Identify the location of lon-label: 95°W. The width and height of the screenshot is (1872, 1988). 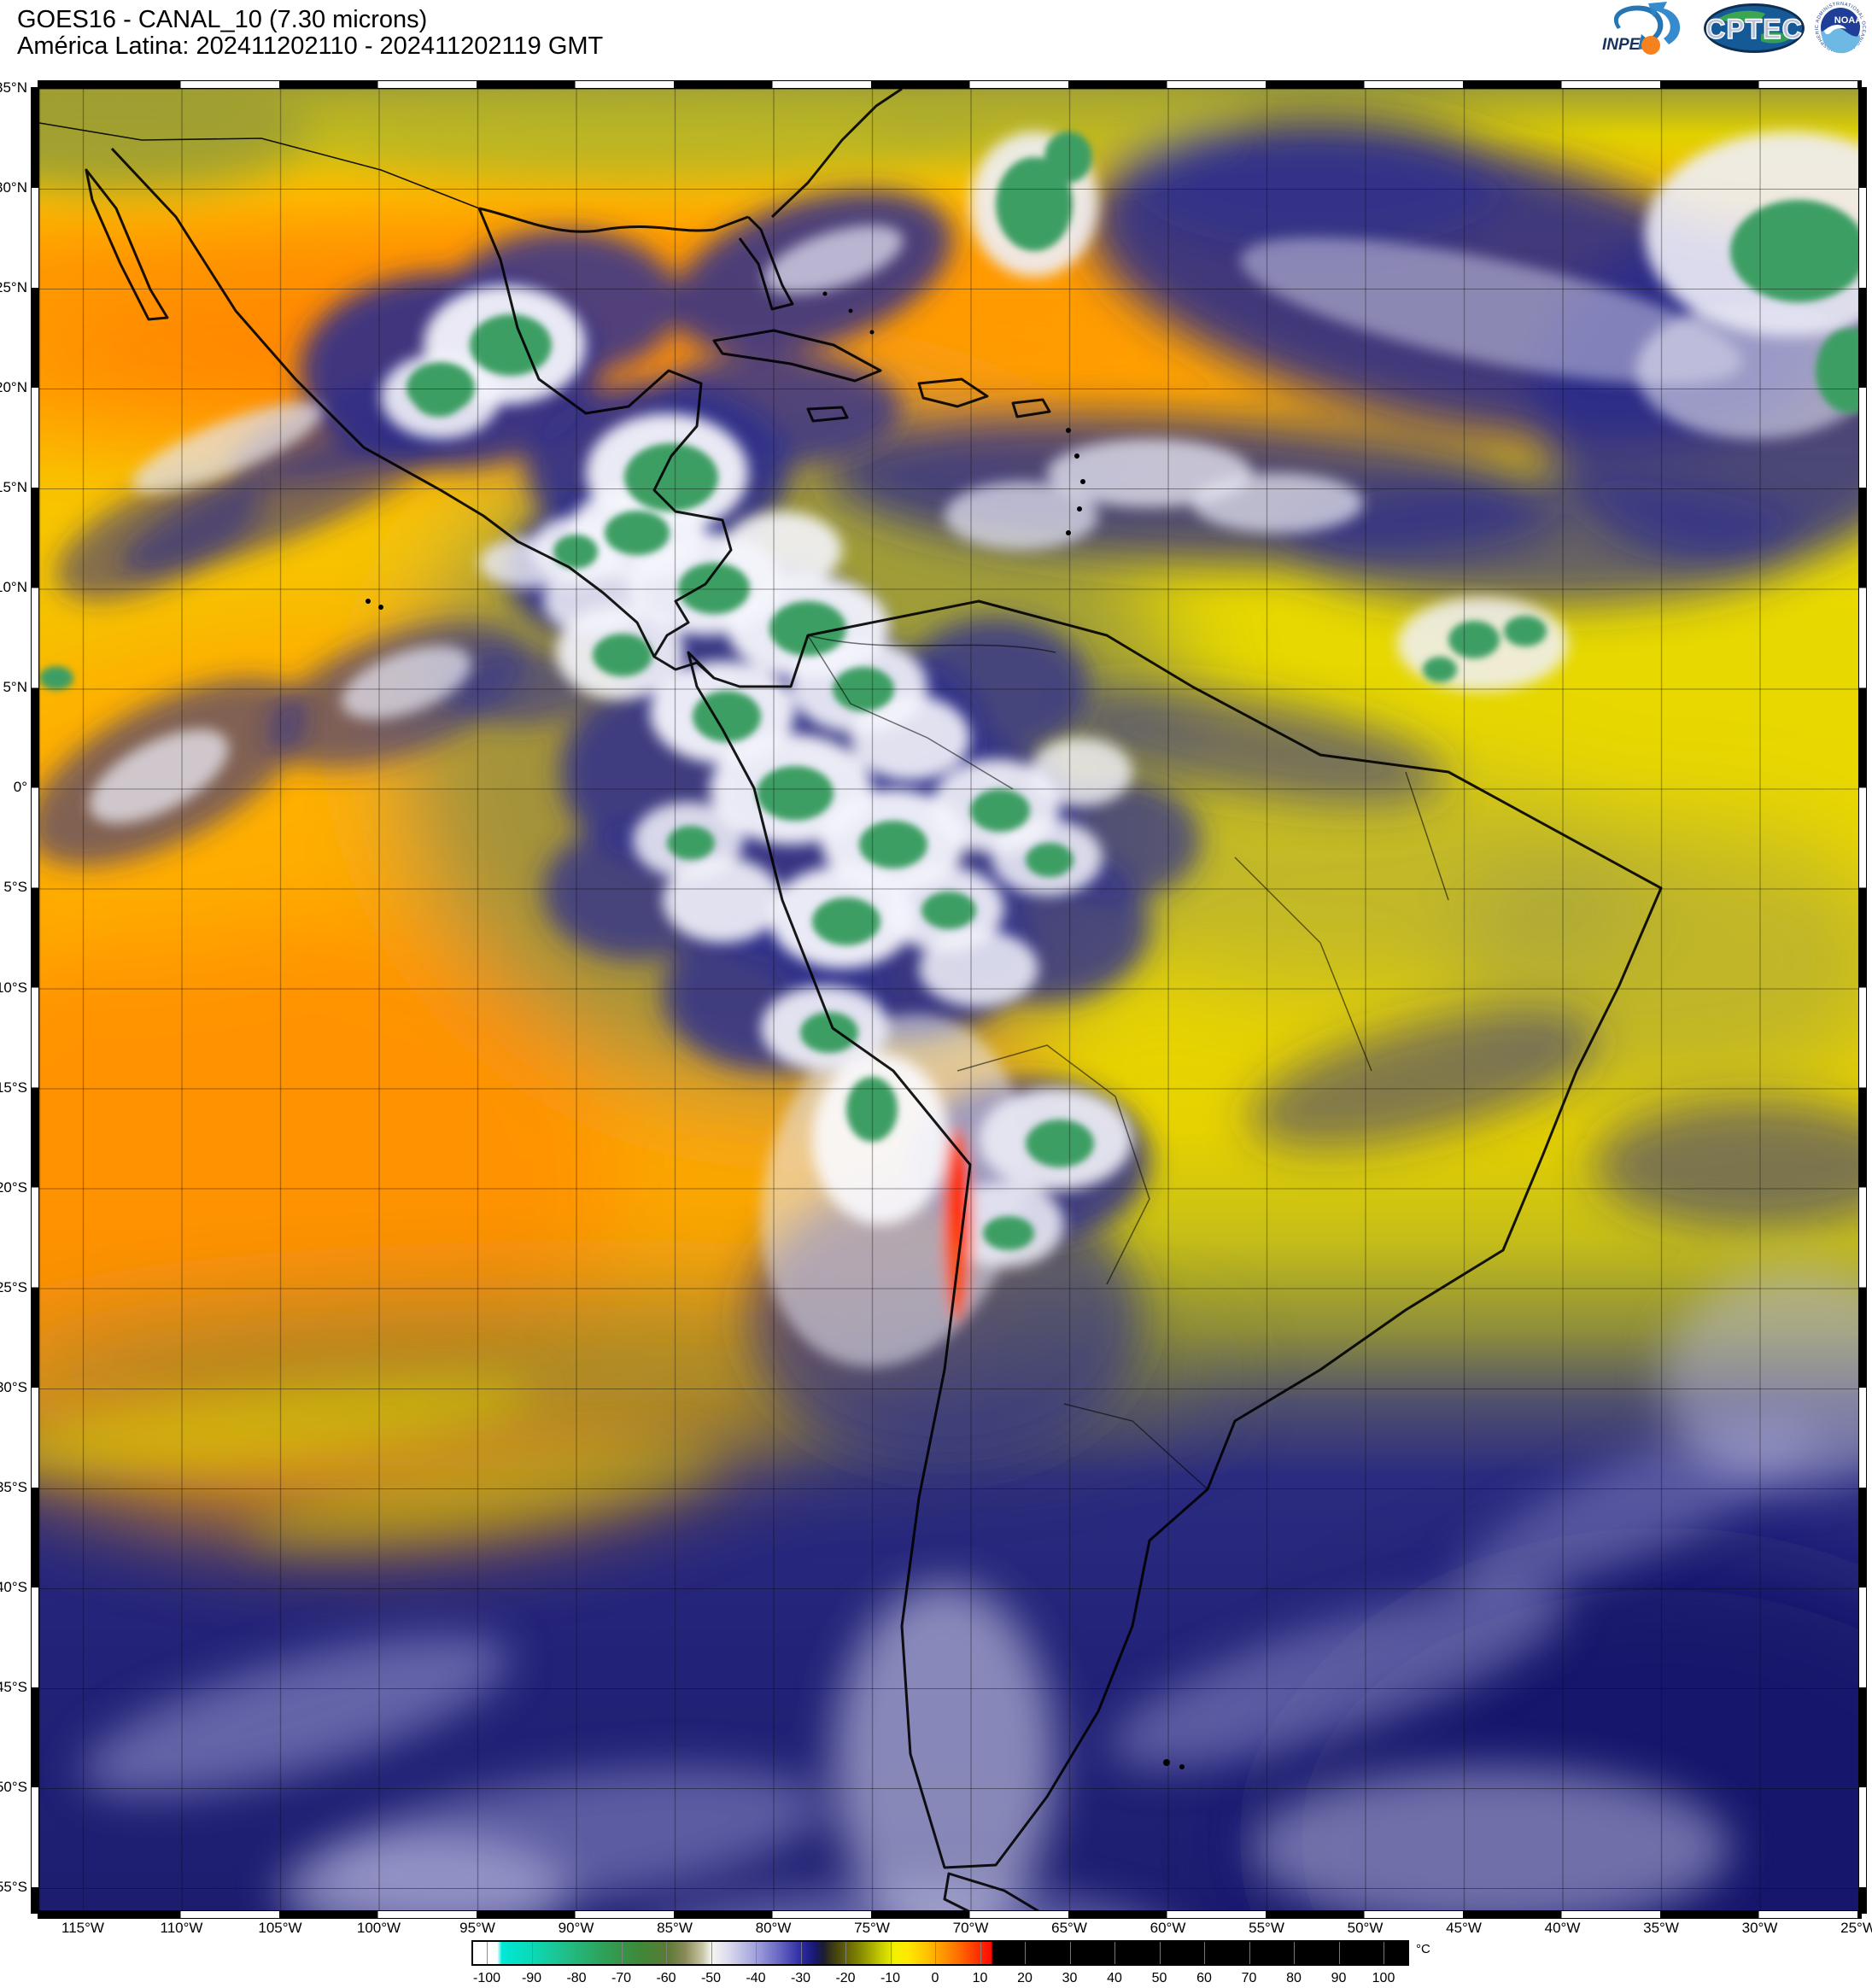
(477, 1928).